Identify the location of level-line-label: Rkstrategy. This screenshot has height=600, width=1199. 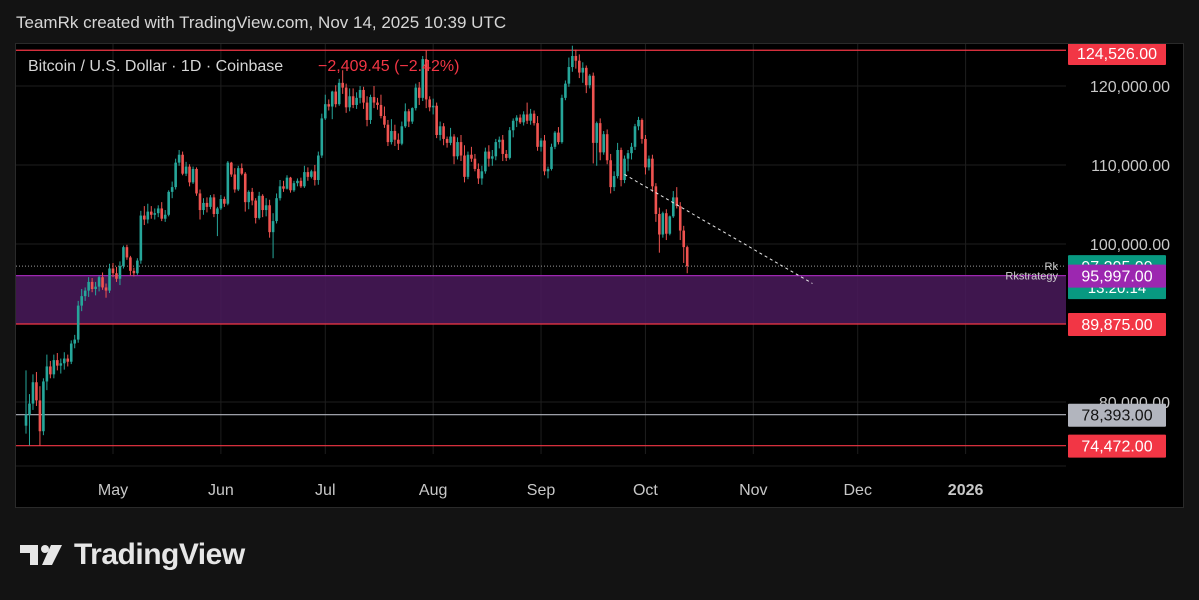
(1031, 277).